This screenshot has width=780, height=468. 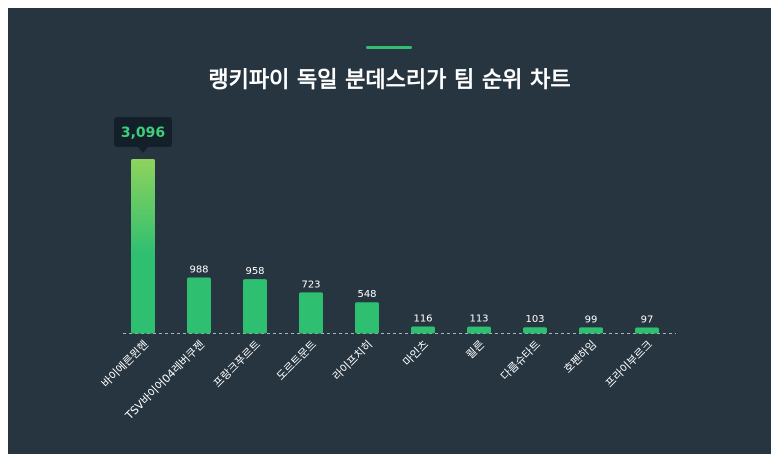 What do you see at coordinates (415, 353) in the screenshot?
I see `category-label: 마인츠` at bounding box center [415, 353].